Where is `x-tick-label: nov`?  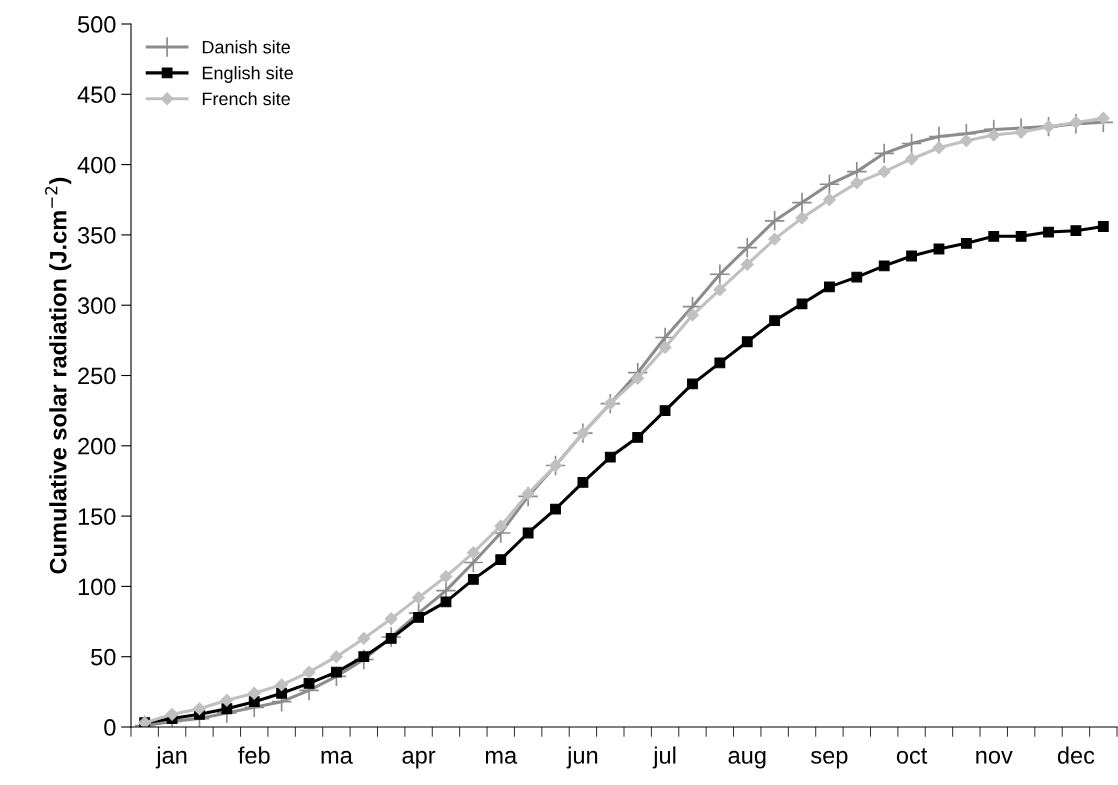
x-tick-label: nov is located at coordinates (994, 757).